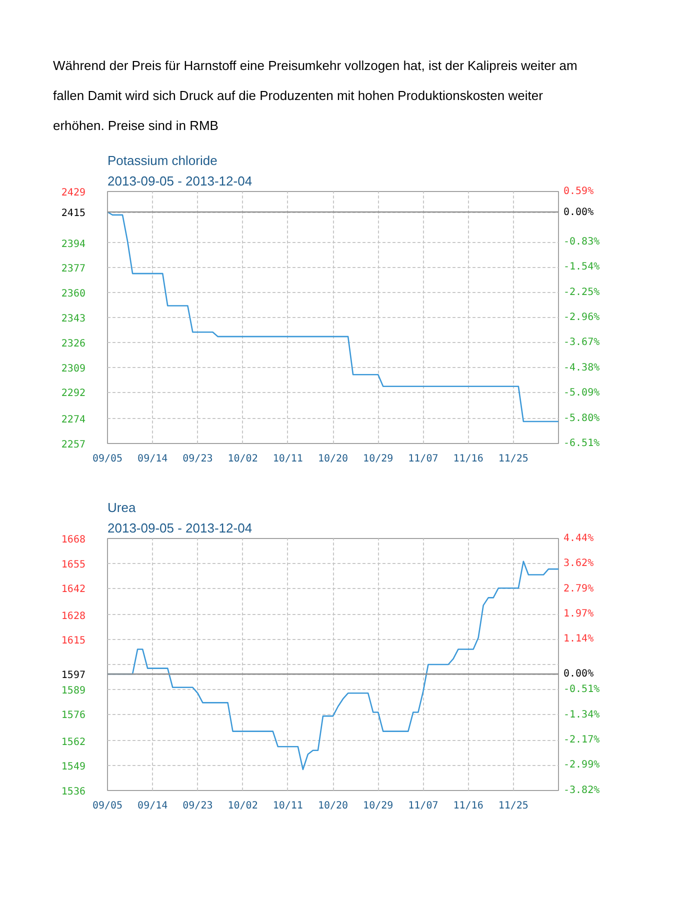 The image size is (687, 909). I want to click on text: Während der Preis für Harnstoff eine Preisumkehr vollzogen hat, ist der Kalipreis weiter am fallen Damit wird sich Druck auf die Produzenten mit hohen Produktionskosten weiter erhöhen. Preise sind in RMB, so click(315, 96).